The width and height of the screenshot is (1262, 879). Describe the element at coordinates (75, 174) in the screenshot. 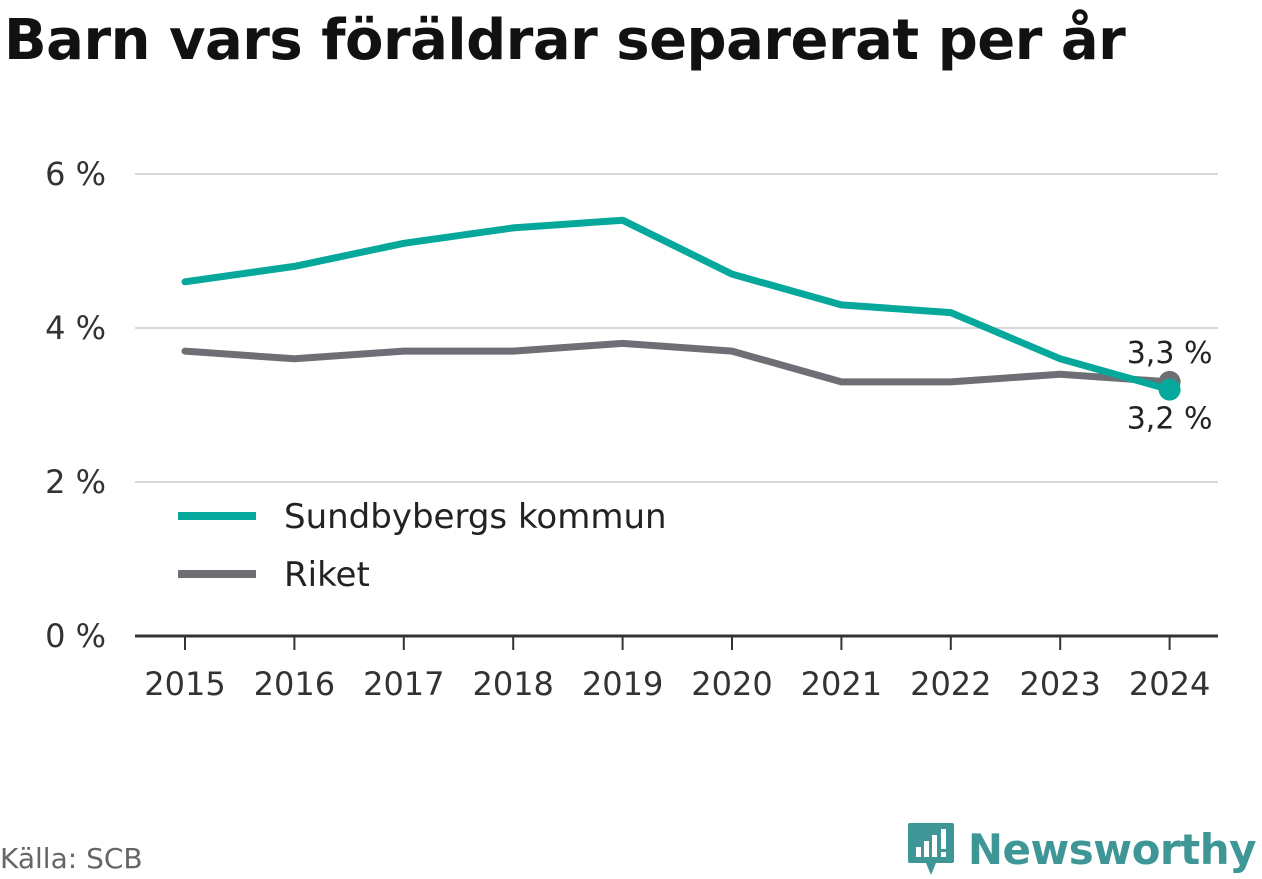

I see `y-tick-label: 6 %` at that location.